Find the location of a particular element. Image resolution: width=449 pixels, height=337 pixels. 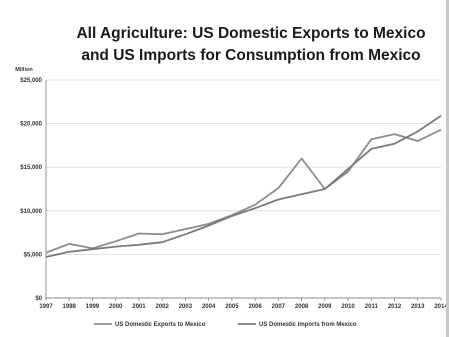

x-tick-label: 2014 is located at coordinates (440, 307).